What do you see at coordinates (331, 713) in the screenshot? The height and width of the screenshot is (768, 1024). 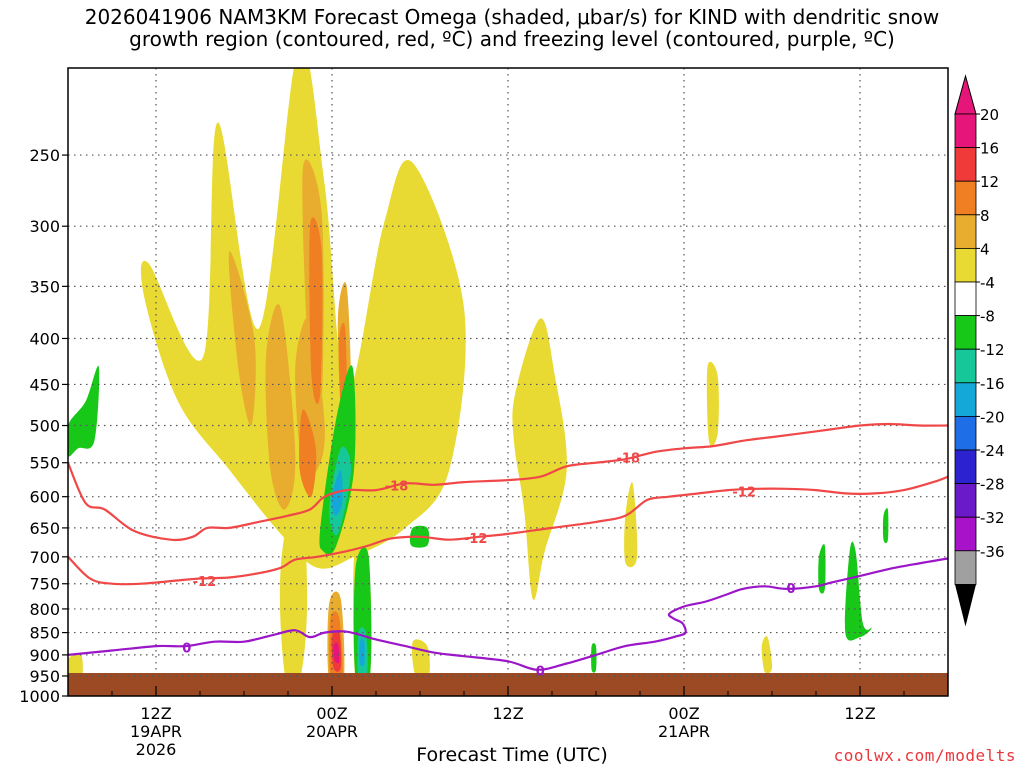 I see `x-tick-label-18: 00Z` at bounding box center [331, 713].